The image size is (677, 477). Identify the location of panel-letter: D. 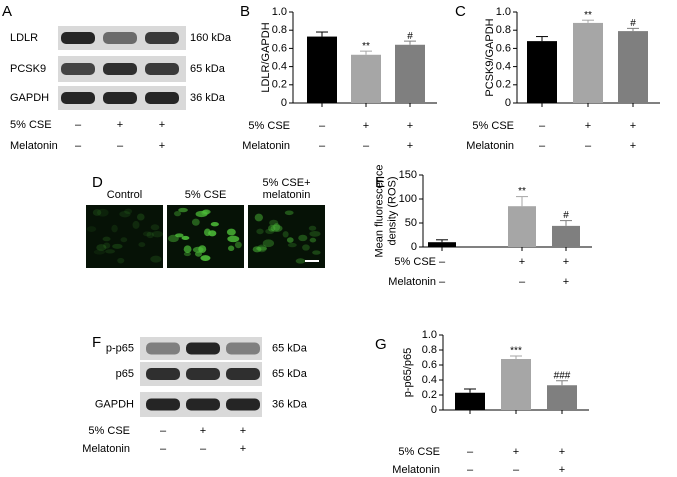
(97, 182).